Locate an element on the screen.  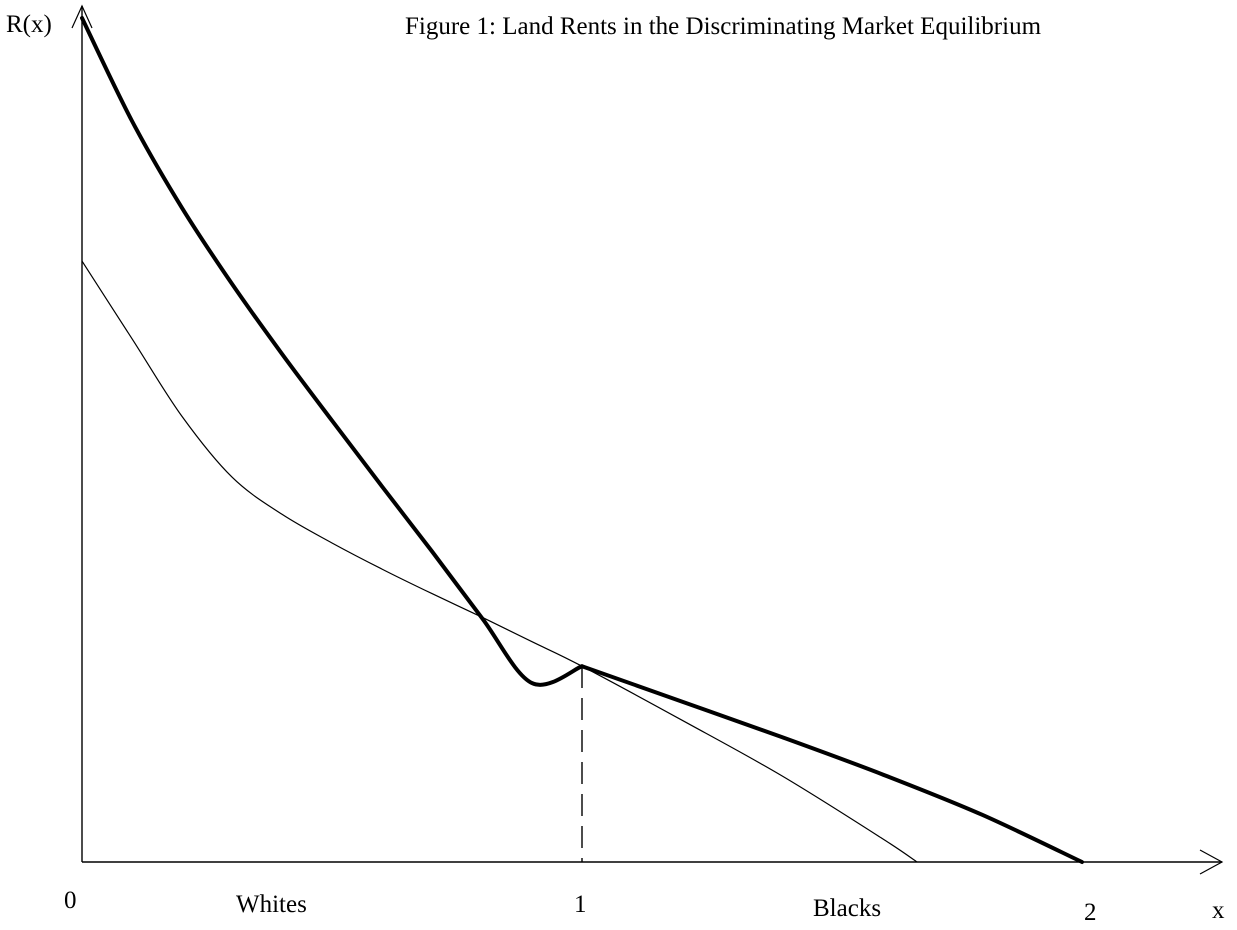
y-axis-label: R(x) is located at coordinates (29, 24).